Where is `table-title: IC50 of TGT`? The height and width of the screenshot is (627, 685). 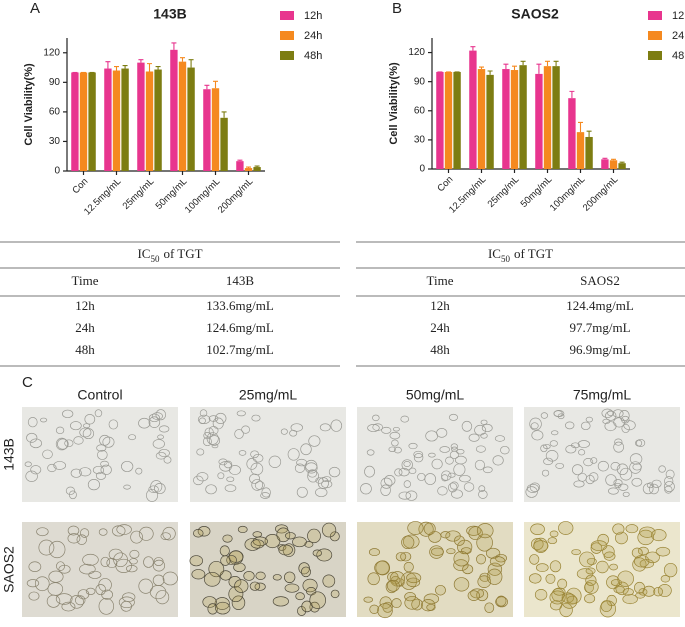 table-title: IC50 of TGT is located at coordinates (169, 255).